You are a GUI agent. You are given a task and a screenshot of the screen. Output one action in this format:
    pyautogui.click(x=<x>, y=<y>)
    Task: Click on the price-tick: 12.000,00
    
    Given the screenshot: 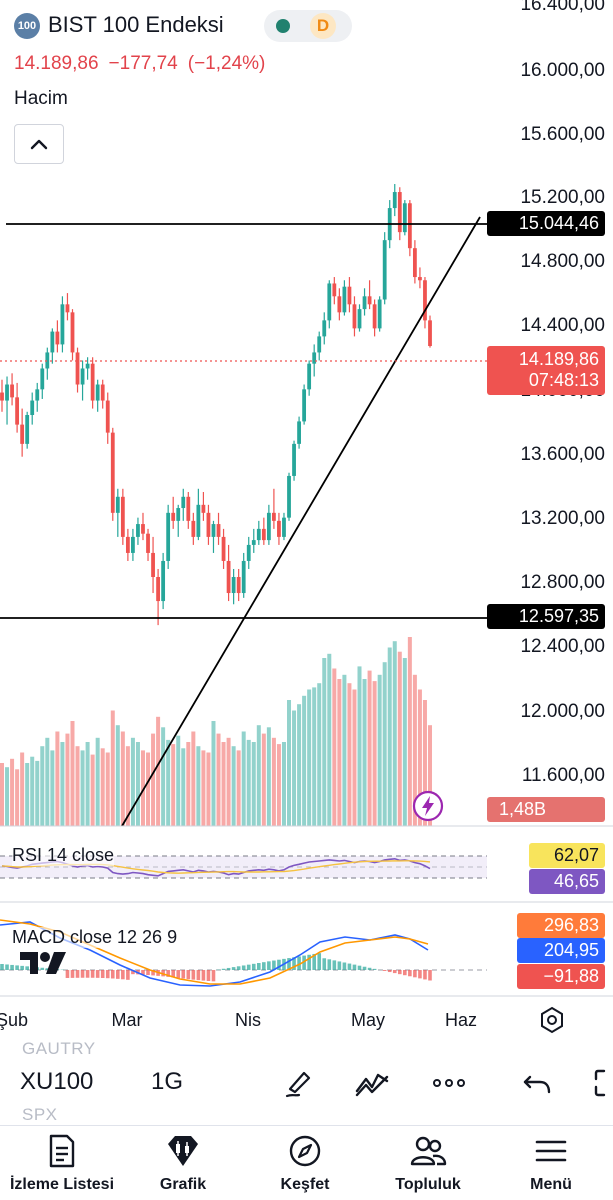 What is the action you would take?
    pyautogui.click(x=562, y=711)
    